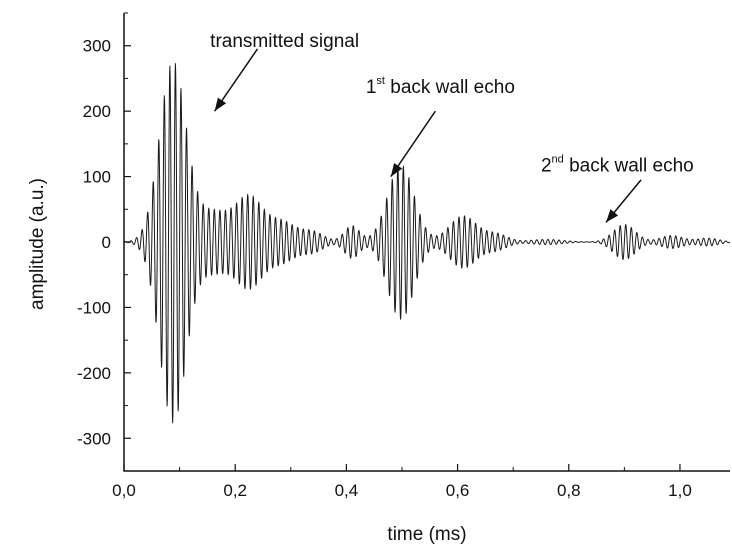  I want to click on x-axis-title: time (ms), so click(426, 534).